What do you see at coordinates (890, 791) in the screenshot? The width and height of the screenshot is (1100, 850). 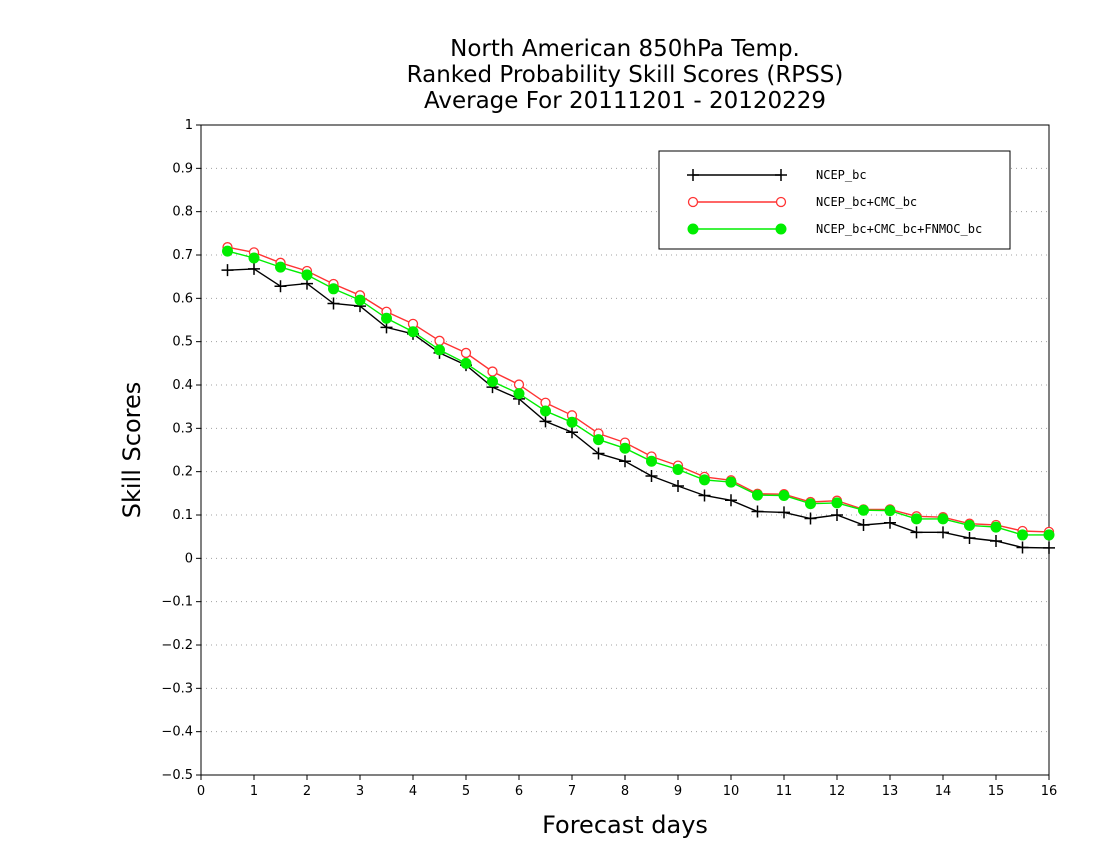 I see `x-tick-label: 13` at bounding box center [890, 791].